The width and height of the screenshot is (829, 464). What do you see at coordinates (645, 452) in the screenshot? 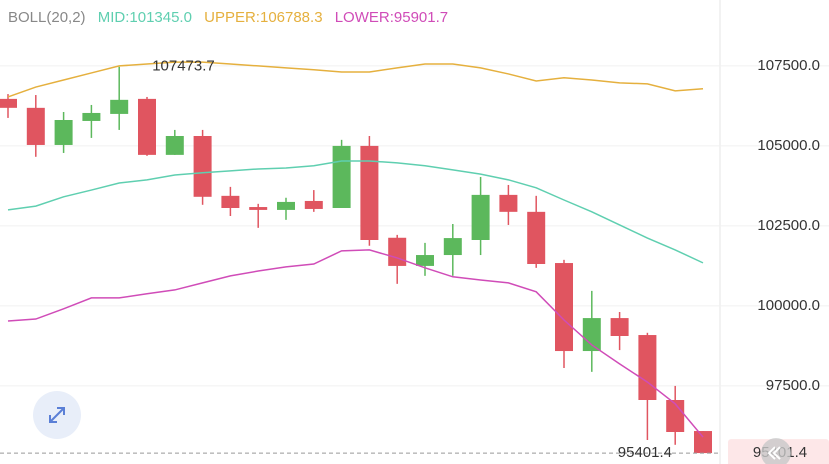
I see `last-price-text: 95401.4` at bounding box center [645, 452].